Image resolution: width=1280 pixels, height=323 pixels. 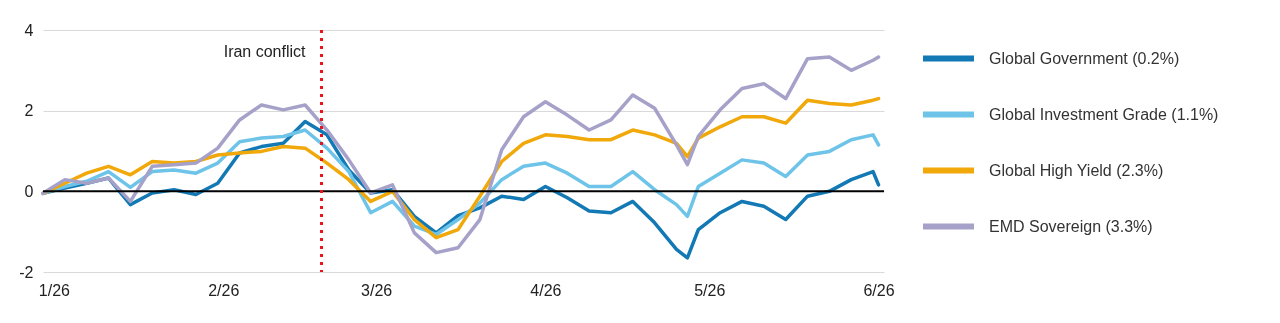 I want to click on x-tick-label: 5/26, so click(x=710, y=290).